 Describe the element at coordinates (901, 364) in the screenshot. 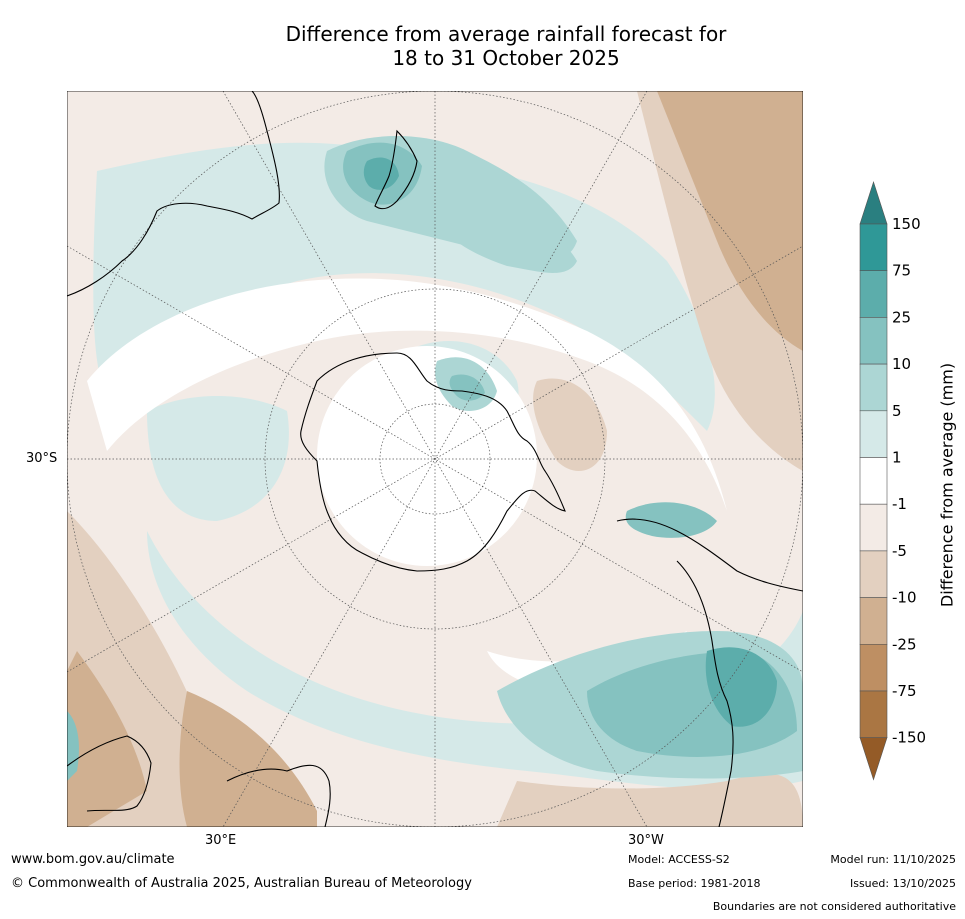

I see `colorbar-tick-label: 10` at that location.